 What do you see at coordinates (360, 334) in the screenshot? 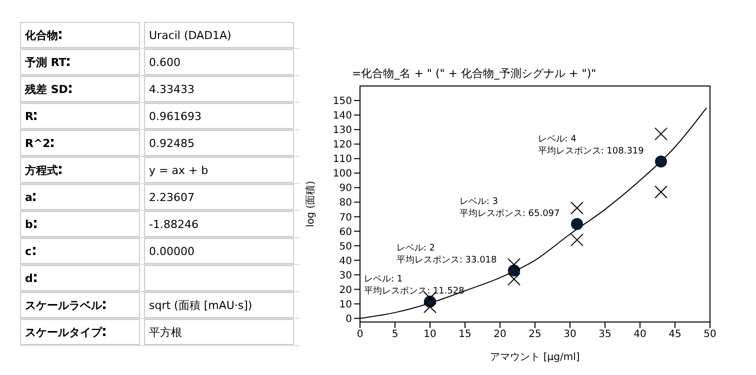
I see `x-tick-label: 0` at bounding box center [360, 334].